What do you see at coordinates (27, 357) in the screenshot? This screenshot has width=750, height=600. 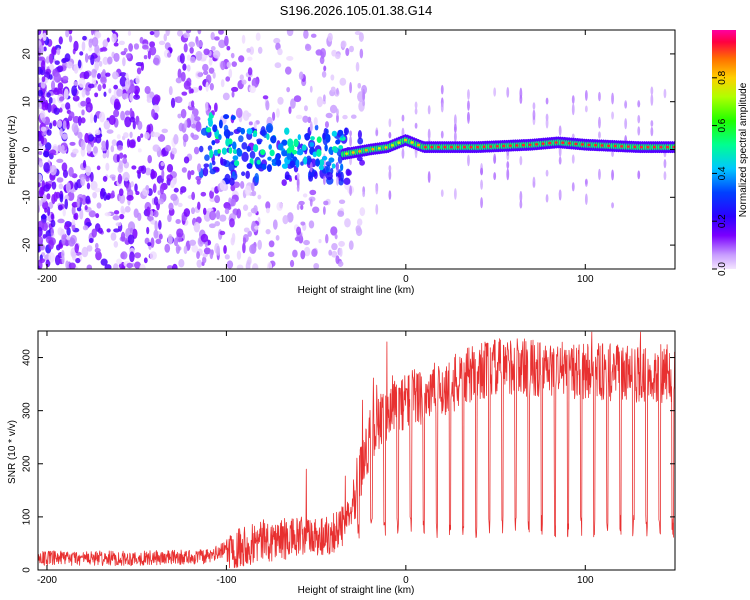 I see `y-tick-label: 400` at bounding box center [27, 357].